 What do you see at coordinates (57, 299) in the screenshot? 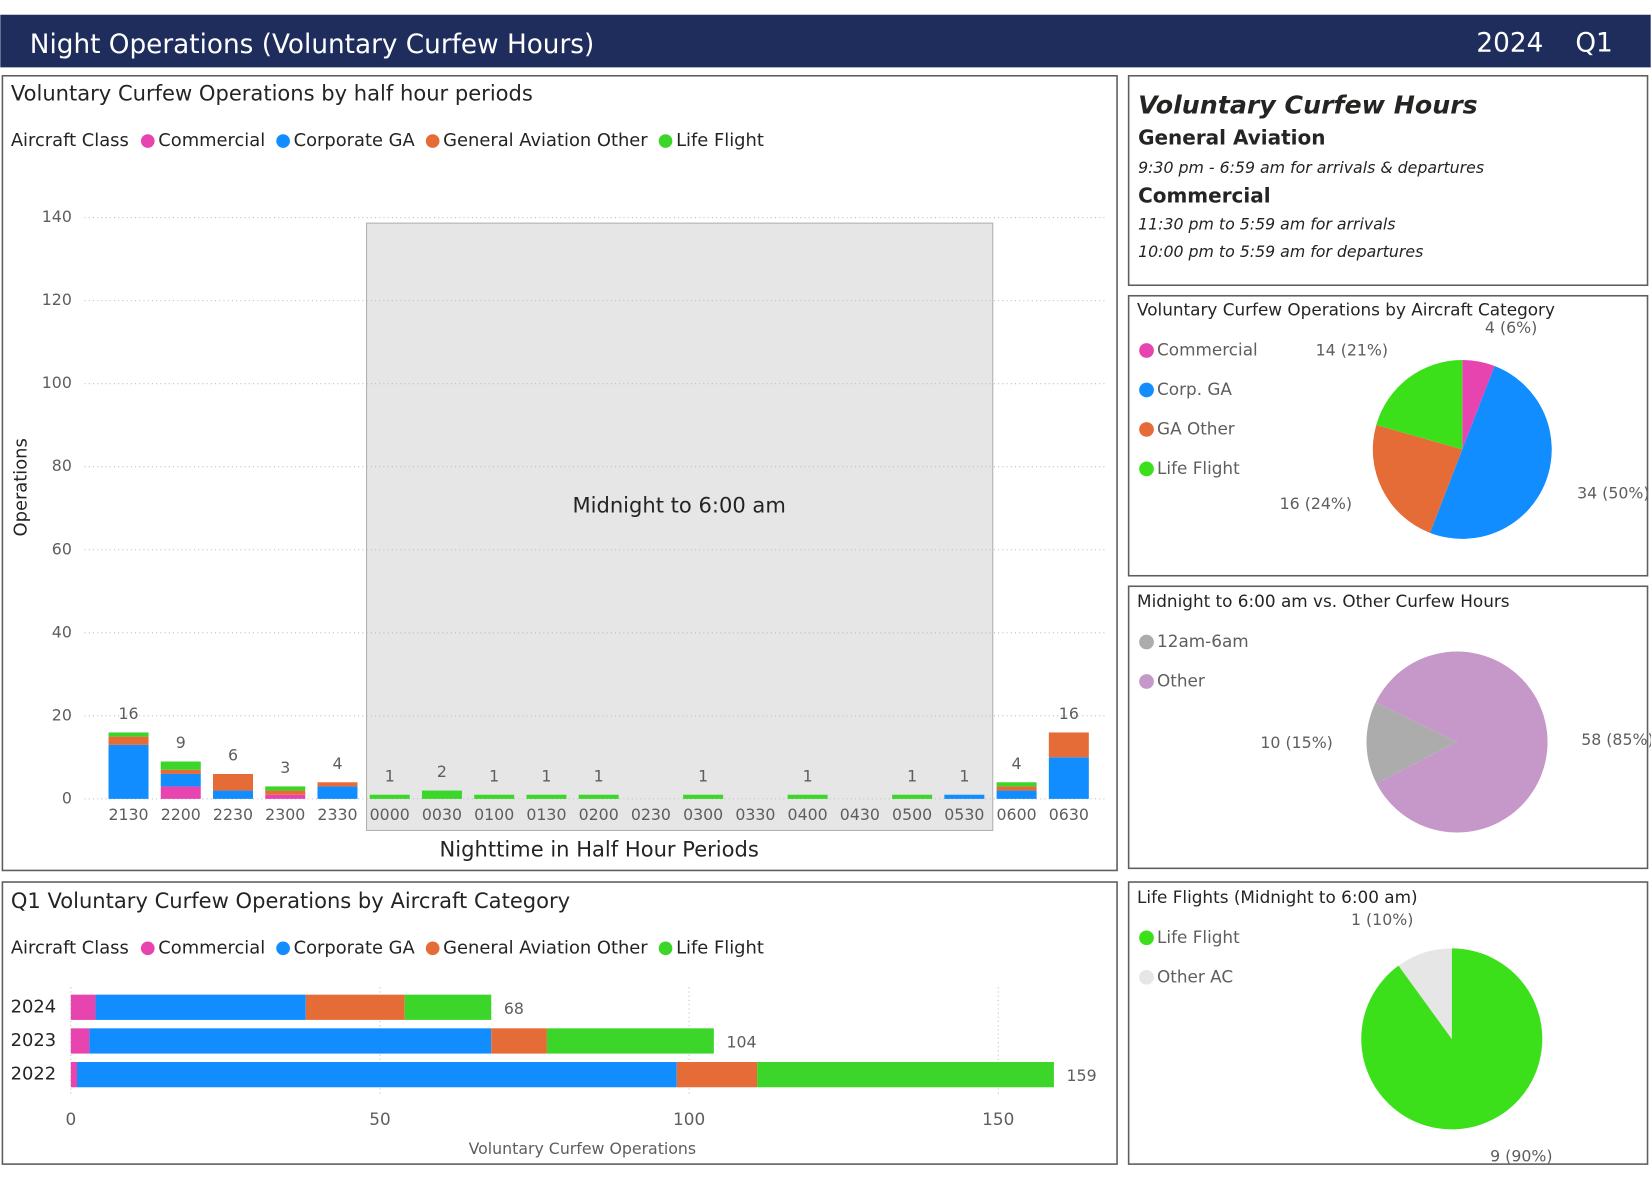
I see `y-tick-label: 120` at bounding box center [57, 299].